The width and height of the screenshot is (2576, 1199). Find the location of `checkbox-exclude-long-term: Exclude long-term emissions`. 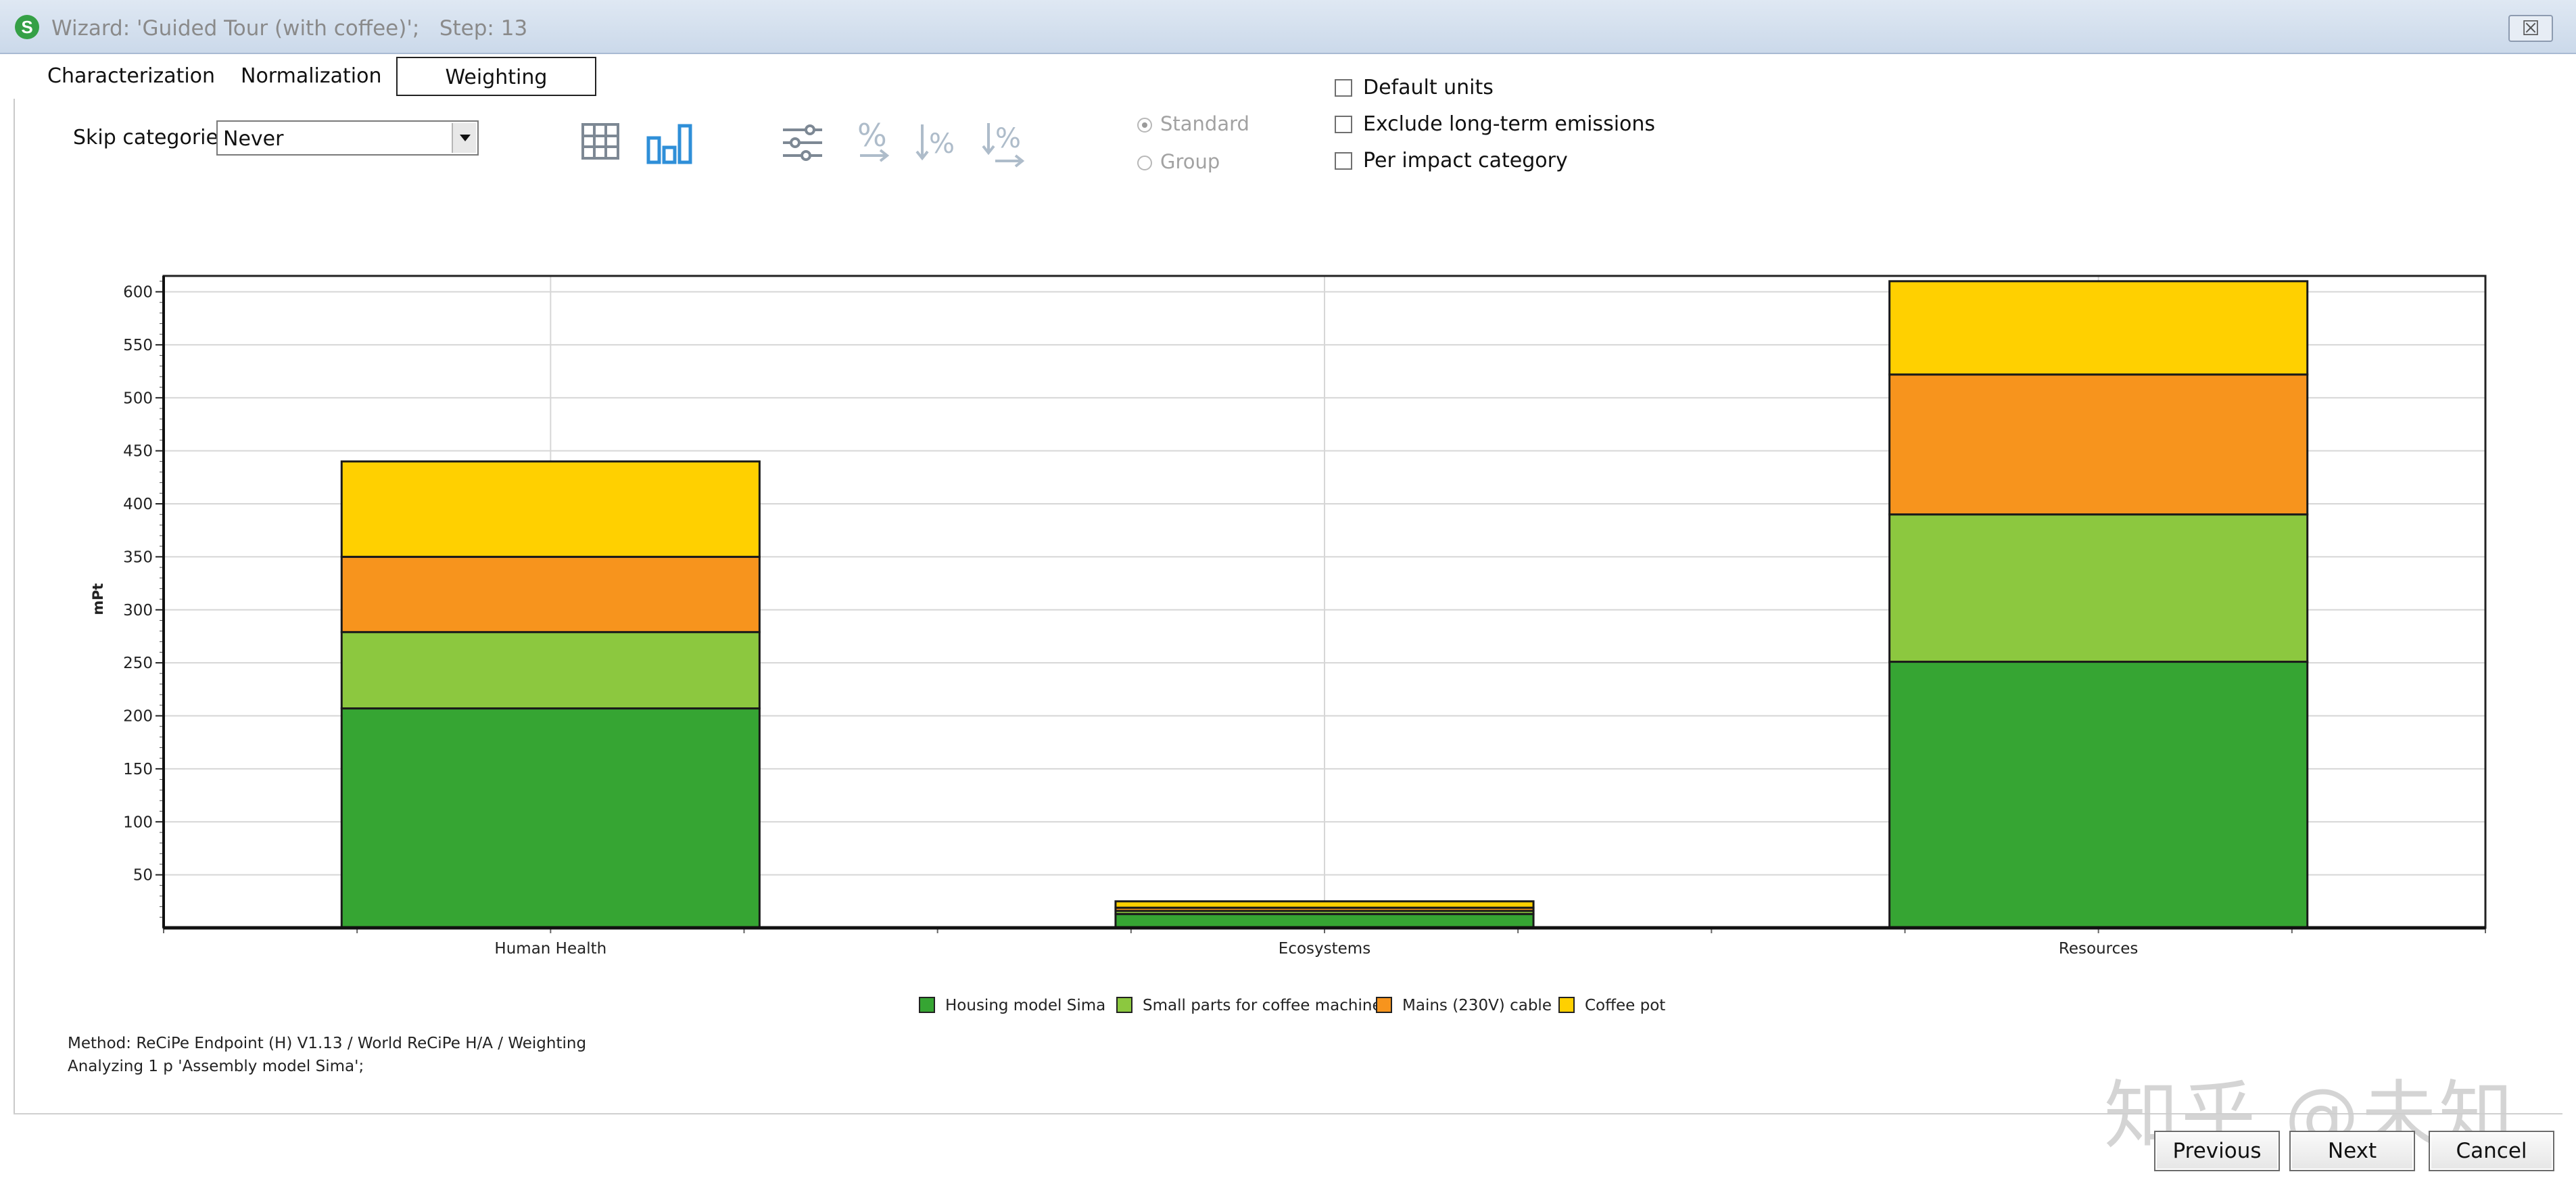

checkbox-exclude-long-term: Exclude long-term emissions is located at coordinates (1495, 124).